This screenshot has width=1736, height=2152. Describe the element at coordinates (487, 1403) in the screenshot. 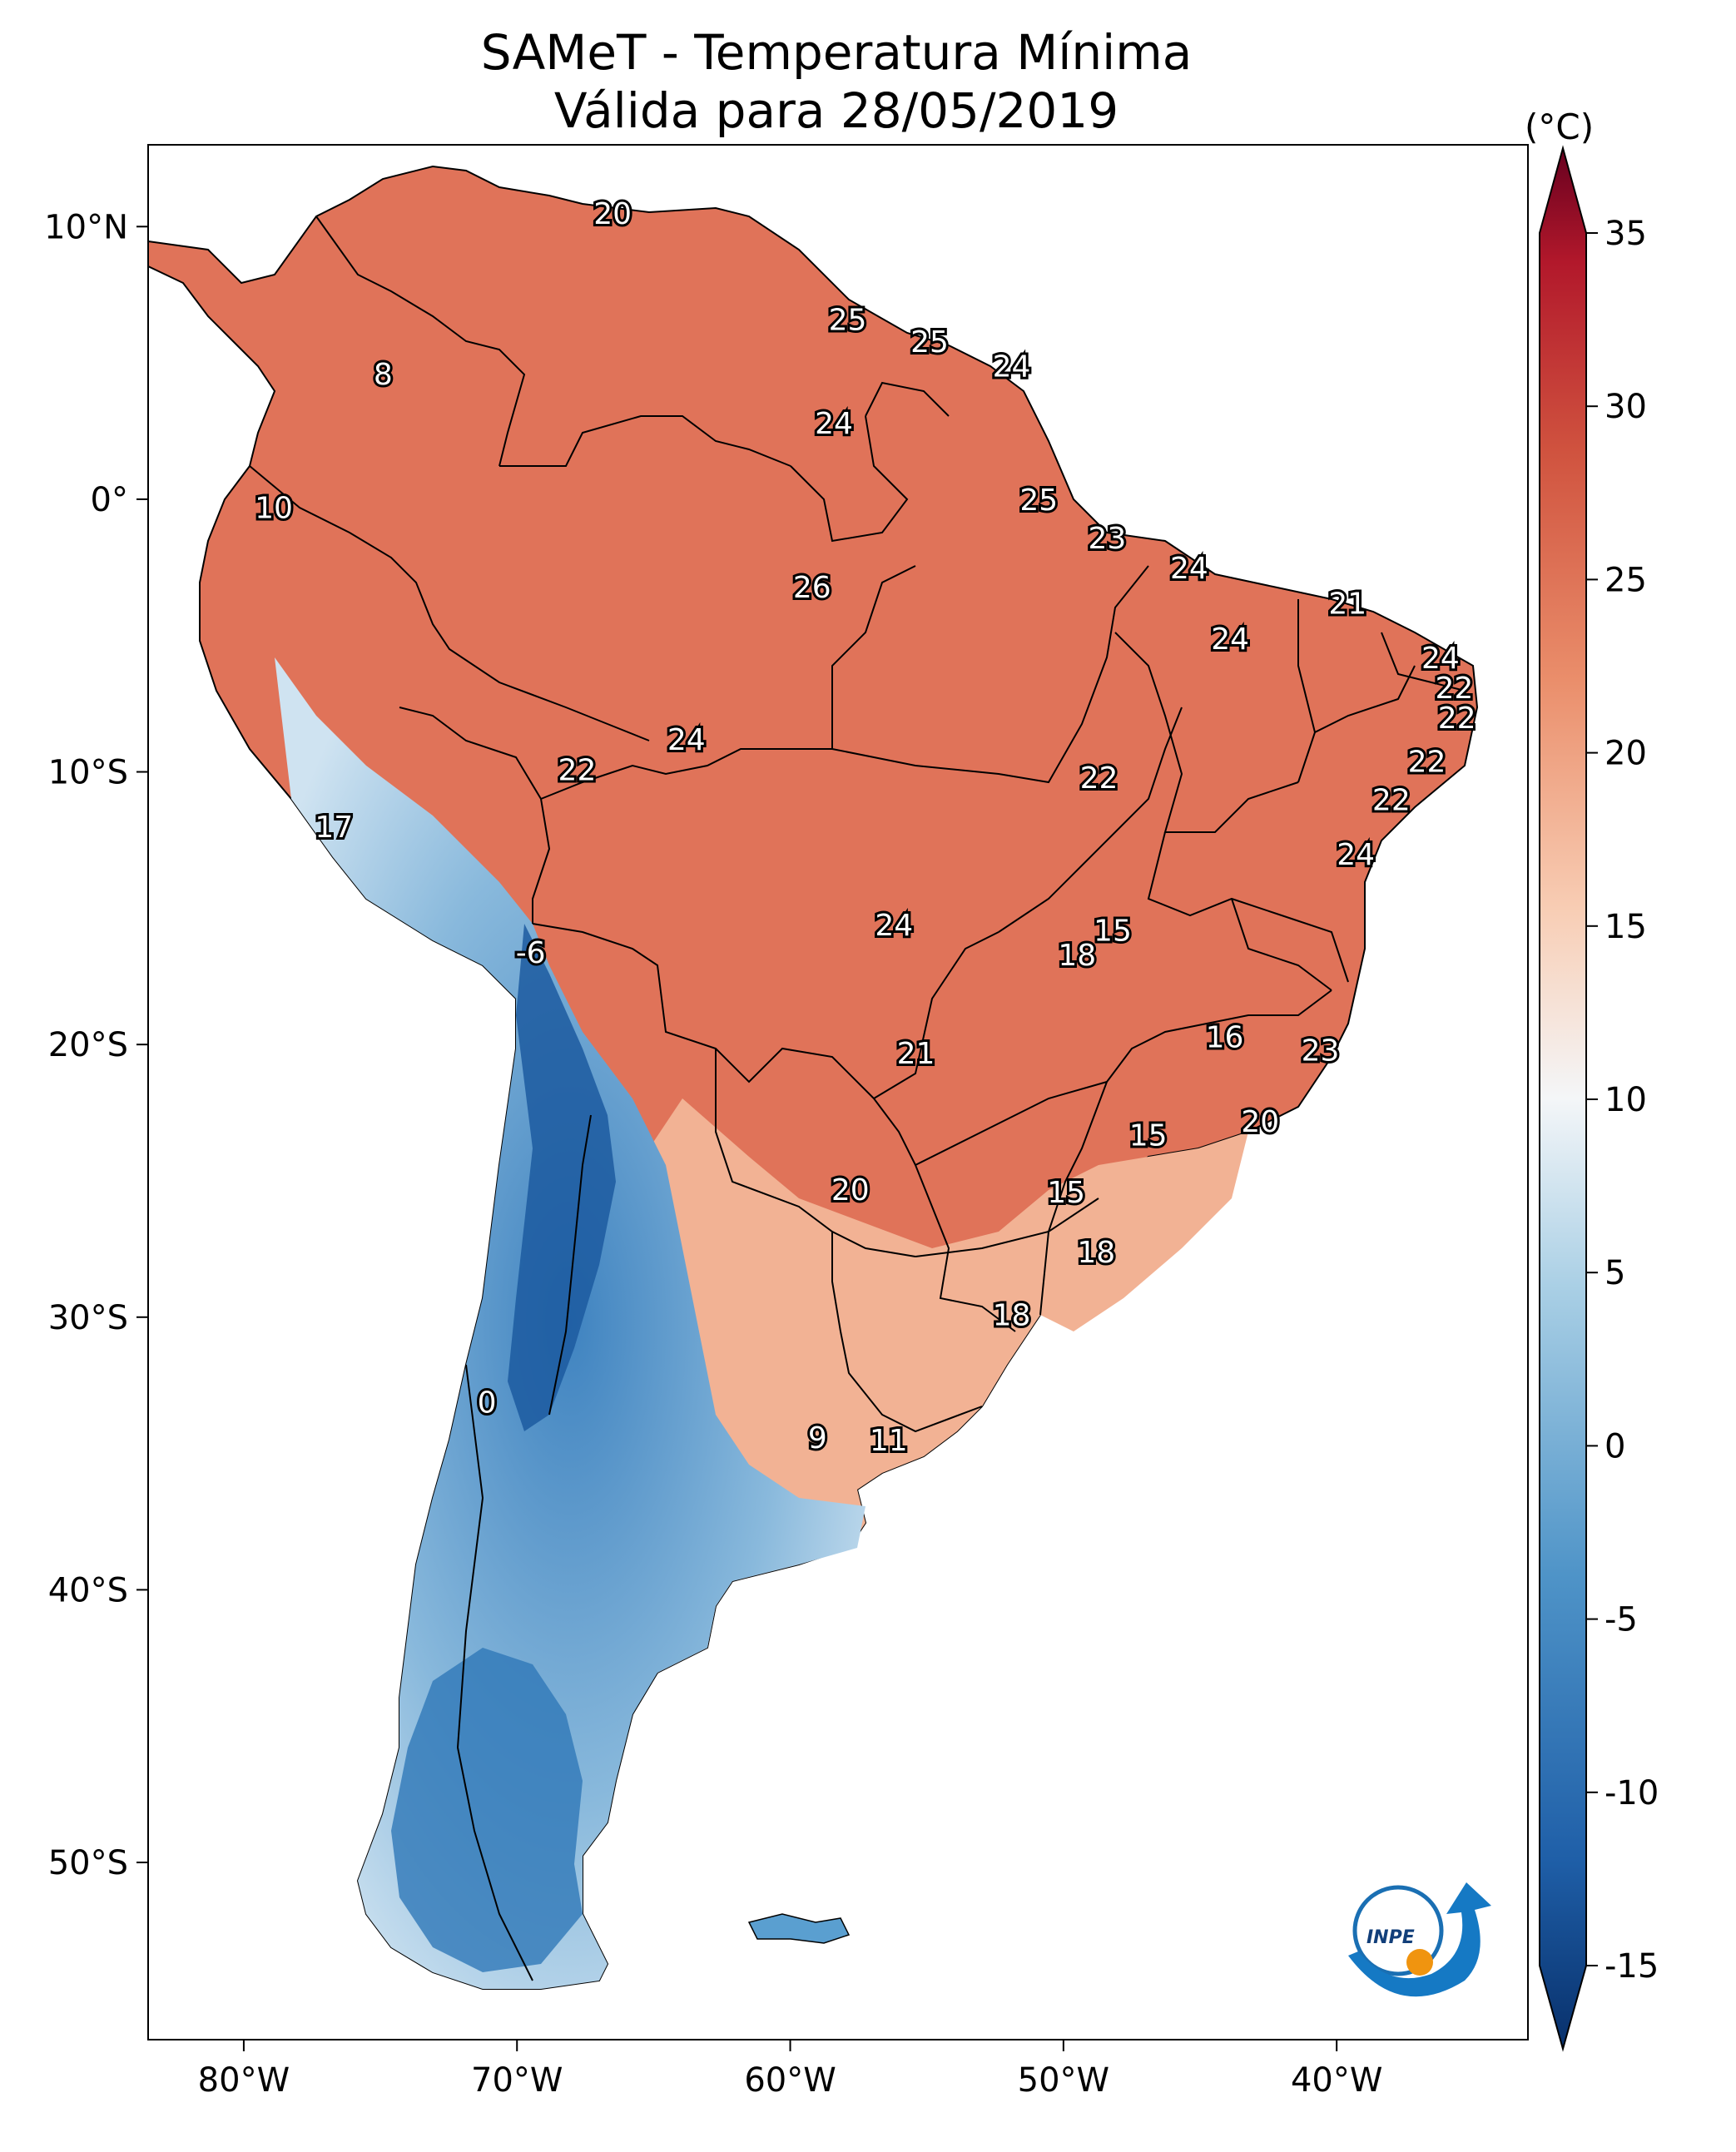

I see `contour-label: 0` at that location.